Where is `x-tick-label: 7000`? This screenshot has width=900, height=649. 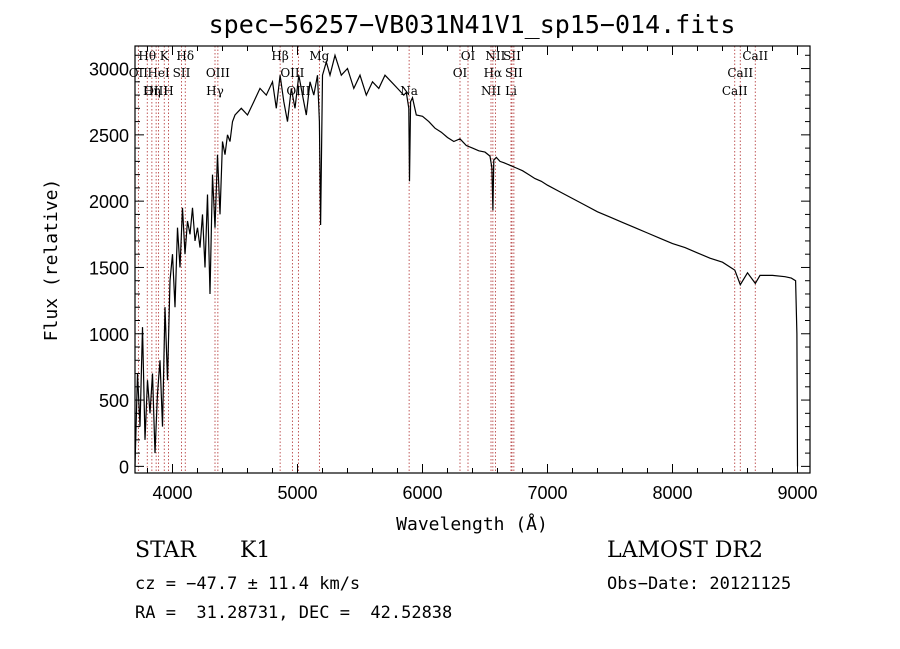
x-tick-label: 7000 is located at coordinates (547, 493).